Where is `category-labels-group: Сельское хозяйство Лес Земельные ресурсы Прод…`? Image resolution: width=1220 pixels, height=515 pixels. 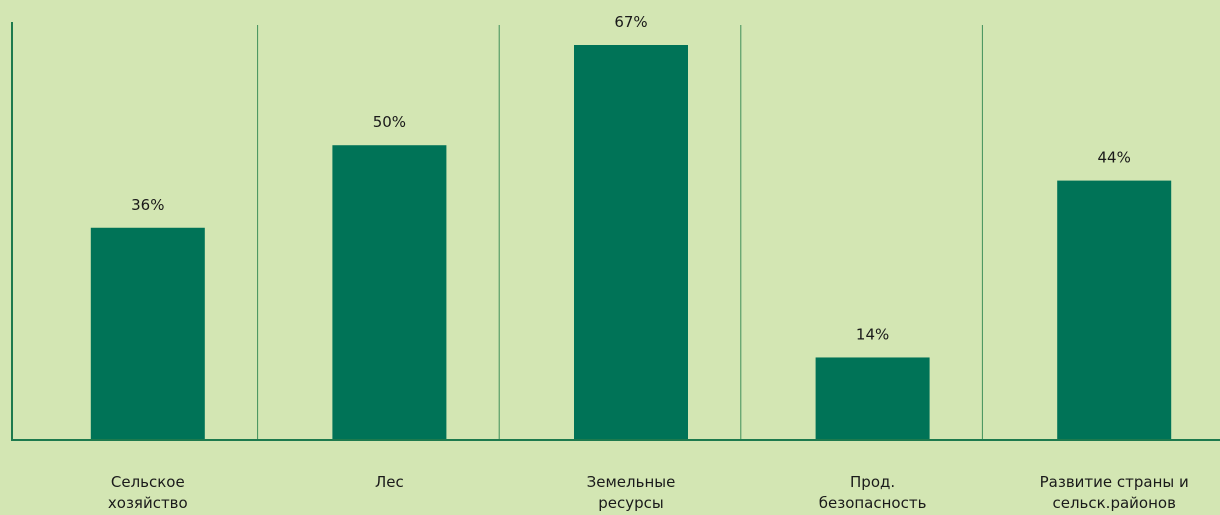
category-labels-group: Сельское хозяйство Лес Земельные ресурсы Прод… is located at coordinates (648, 492).